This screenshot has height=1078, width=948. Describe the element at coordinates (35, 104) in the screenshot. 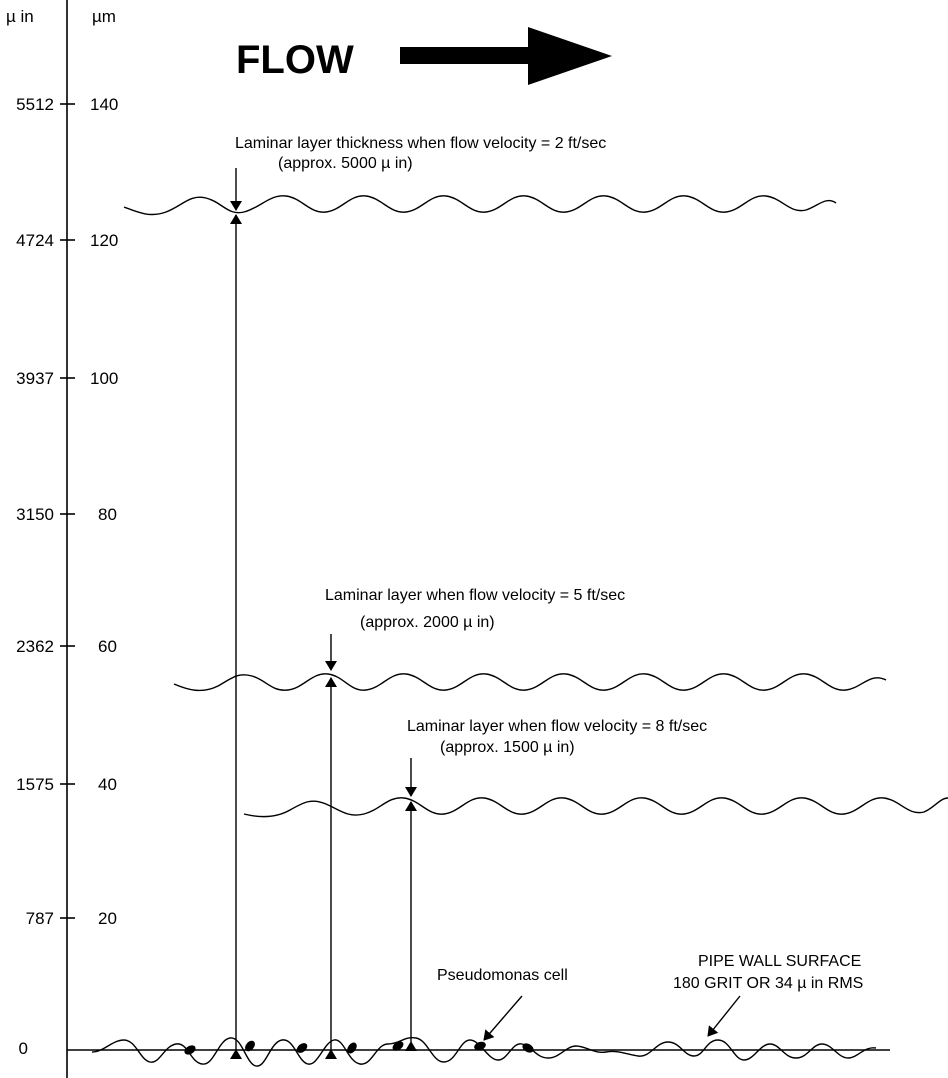

I see `tick-label-uin: 5512` at that location.